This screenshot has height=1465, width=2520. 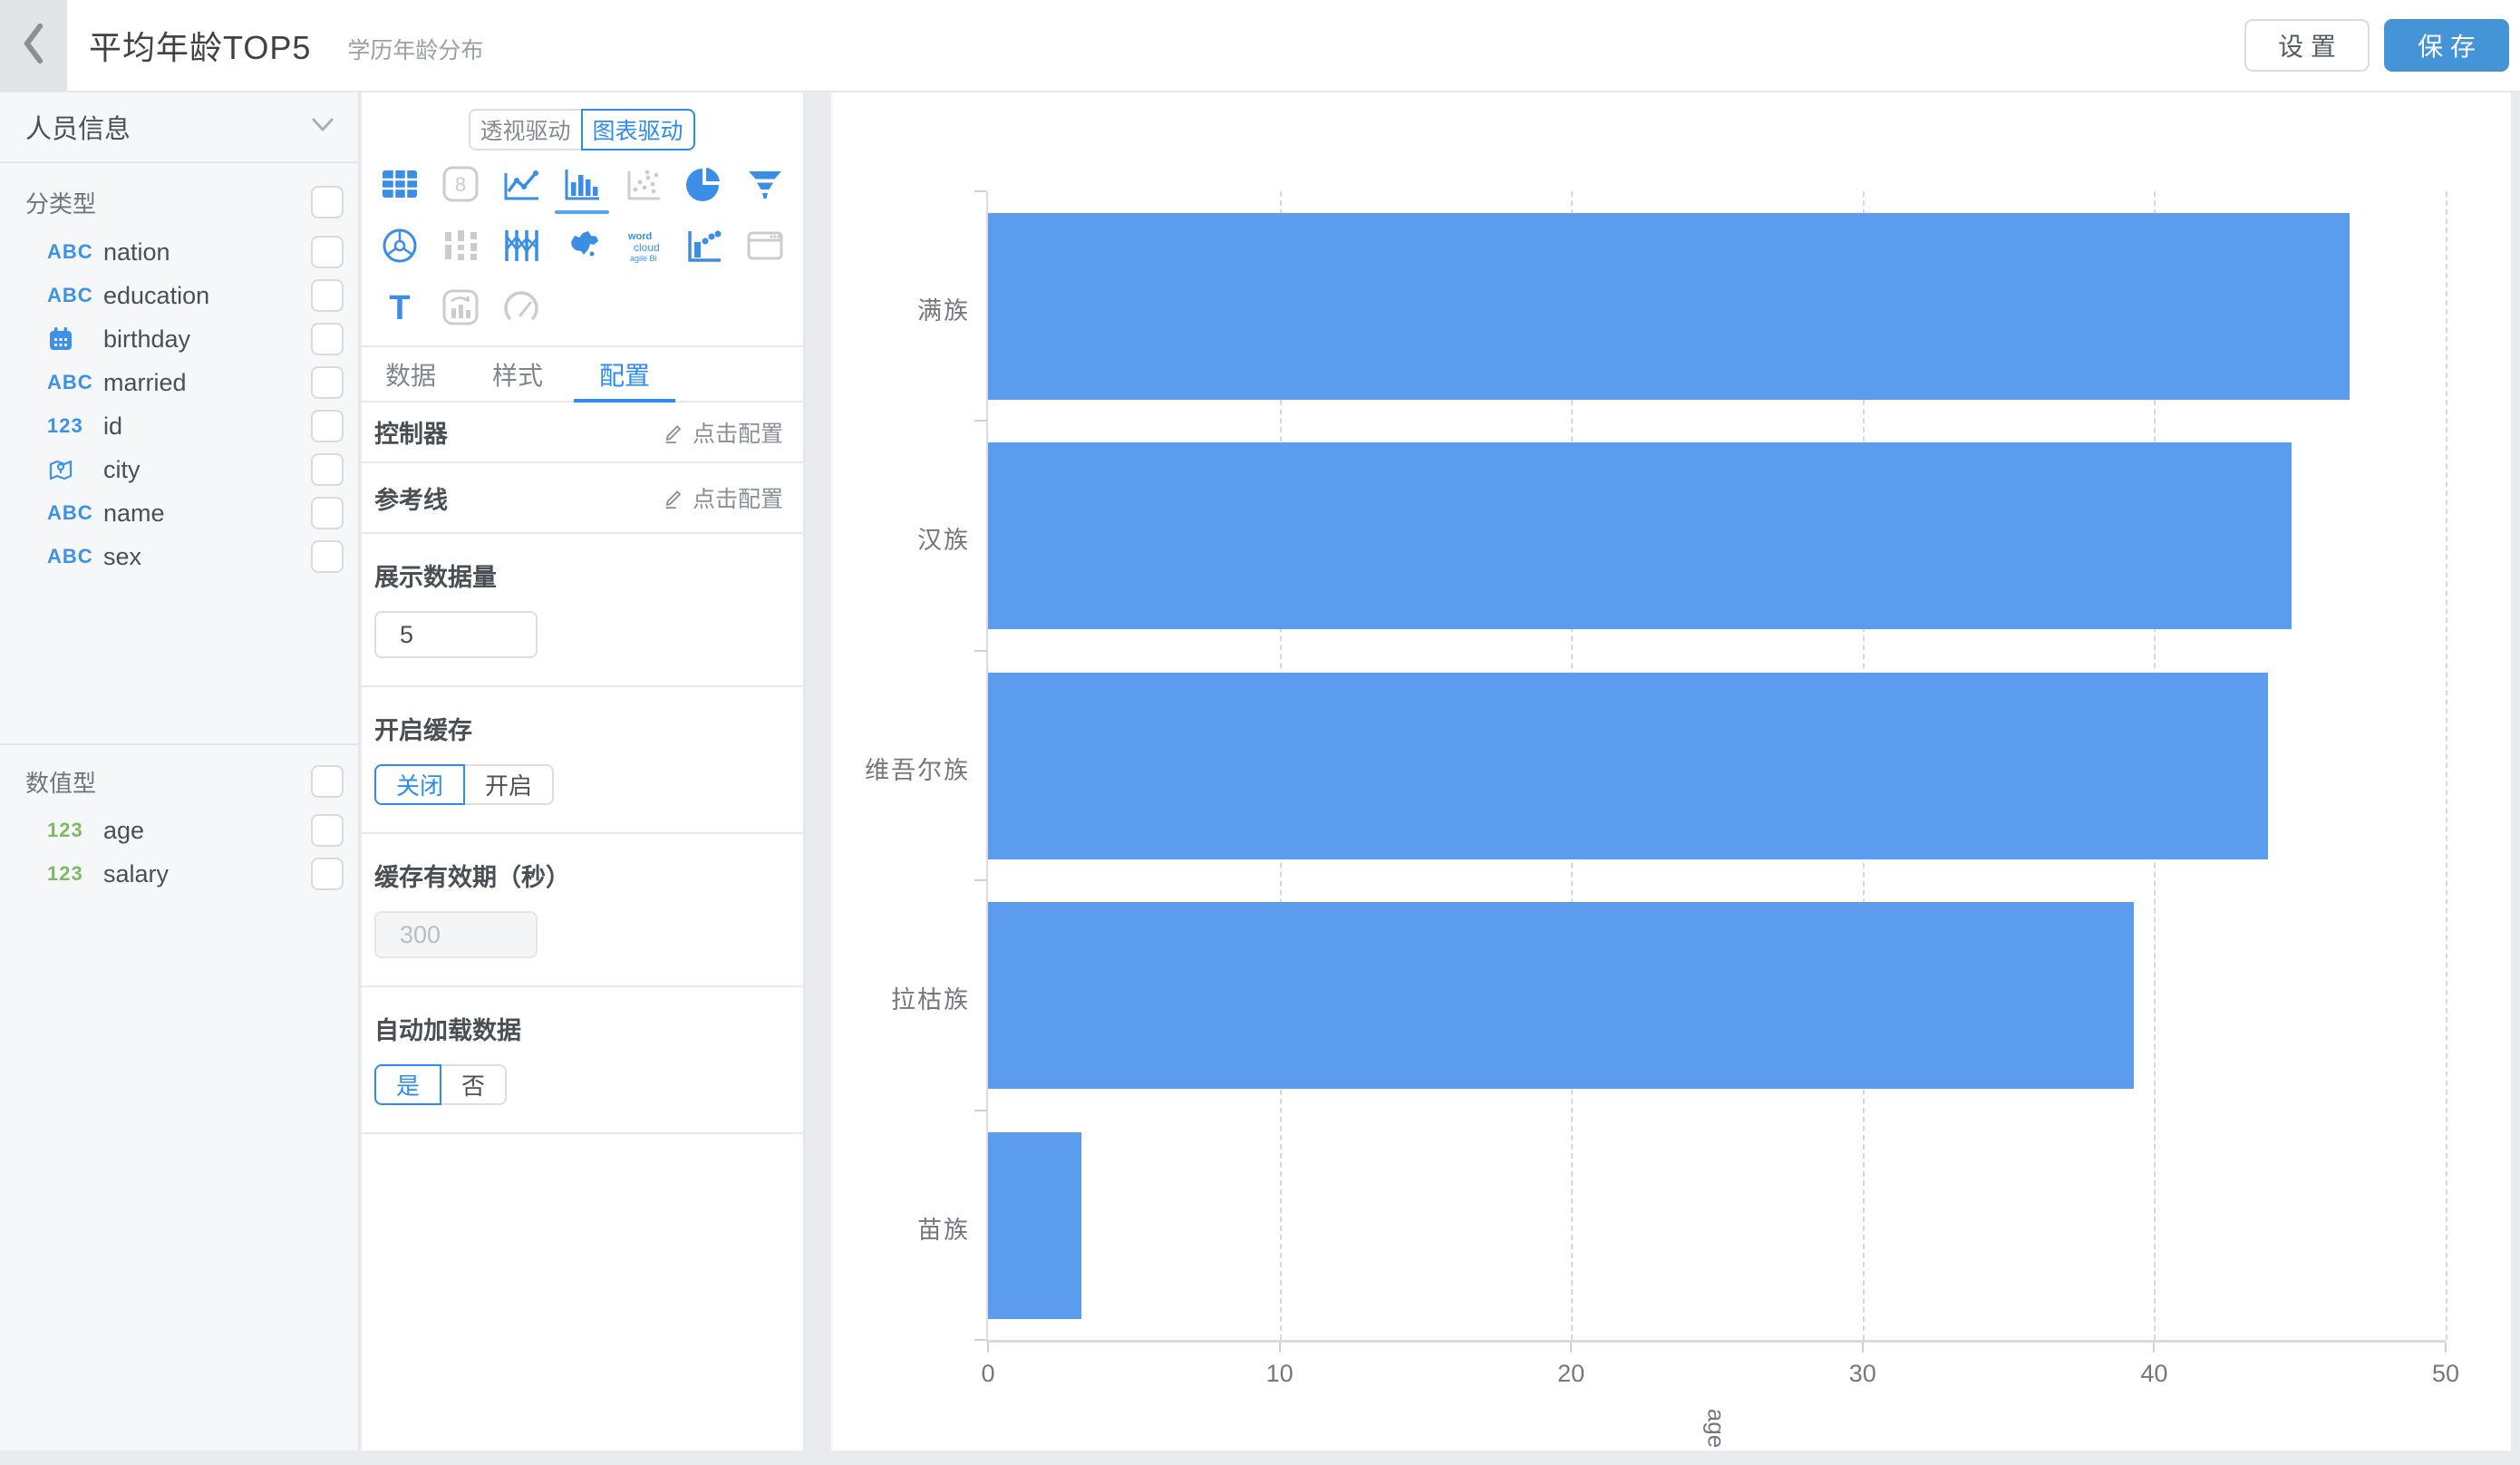 What do you see at coordinates (179, 556) in the screenshot?
I see `field-item-sex: ABC sex` at bounding box center [179, 556].